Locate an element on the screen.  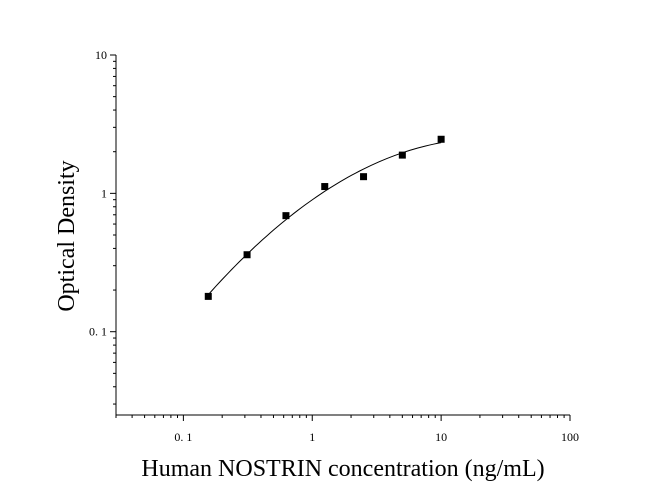
fit-curve is located at coordinates (324, 219).